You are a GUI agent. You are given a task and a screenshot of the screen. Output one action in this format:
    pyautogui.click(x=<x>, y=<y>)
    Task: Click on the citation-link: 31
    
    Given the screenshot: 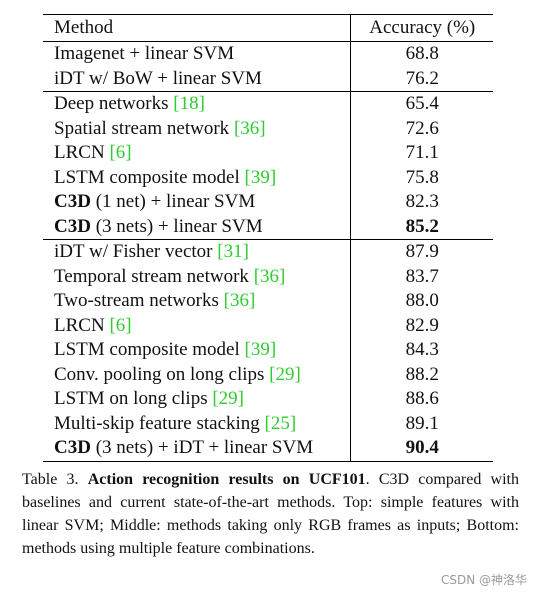 What is the action you would take?
    pyautogui.click(x=233, y=251)
    